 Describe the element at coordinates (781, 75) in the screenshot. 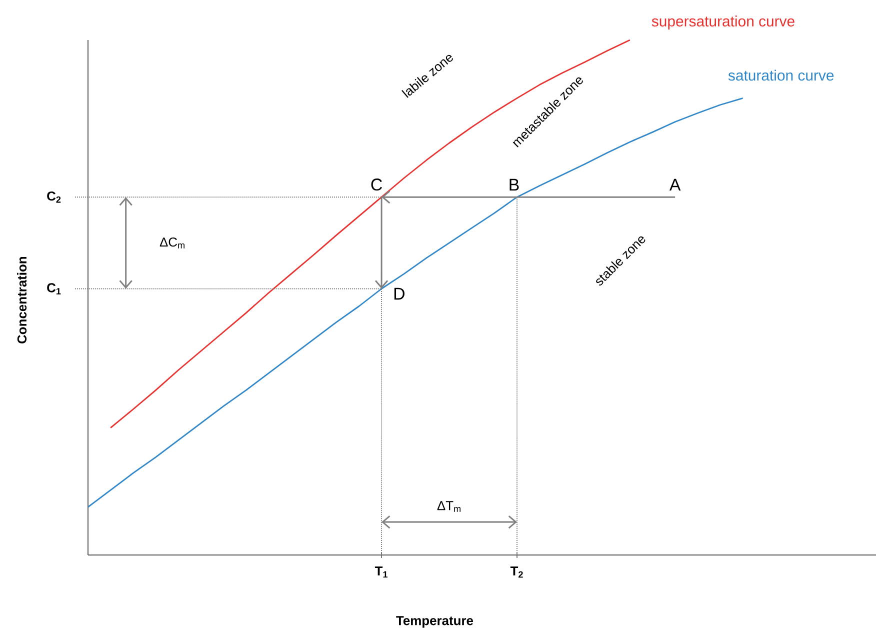

I see `series-label: saturation curve` at that location.